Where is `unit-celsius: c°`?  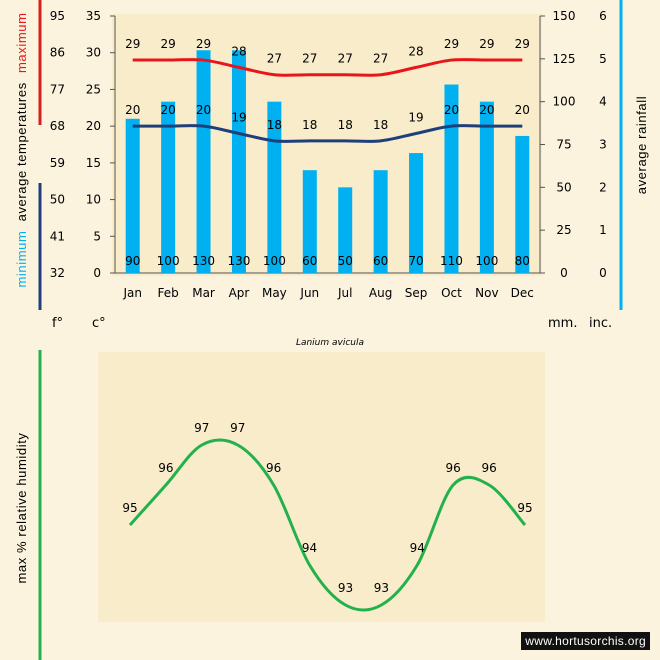
unit-celsius: c° is located at coordinates (99, 323).